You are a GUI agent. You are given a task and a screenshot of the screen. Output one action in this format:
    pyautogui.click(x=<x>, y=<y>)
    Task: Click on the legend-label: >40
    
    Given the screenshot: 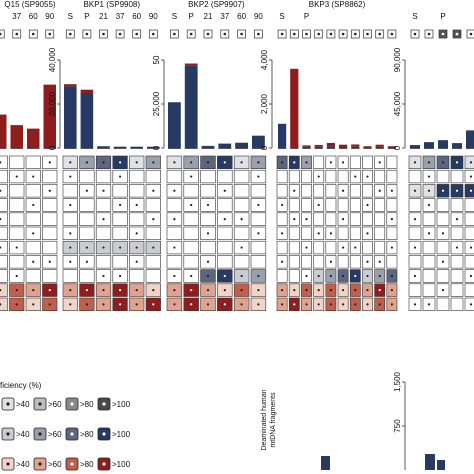 What is the action you would take?
    pyautogui.click(x=23, y=434)
    